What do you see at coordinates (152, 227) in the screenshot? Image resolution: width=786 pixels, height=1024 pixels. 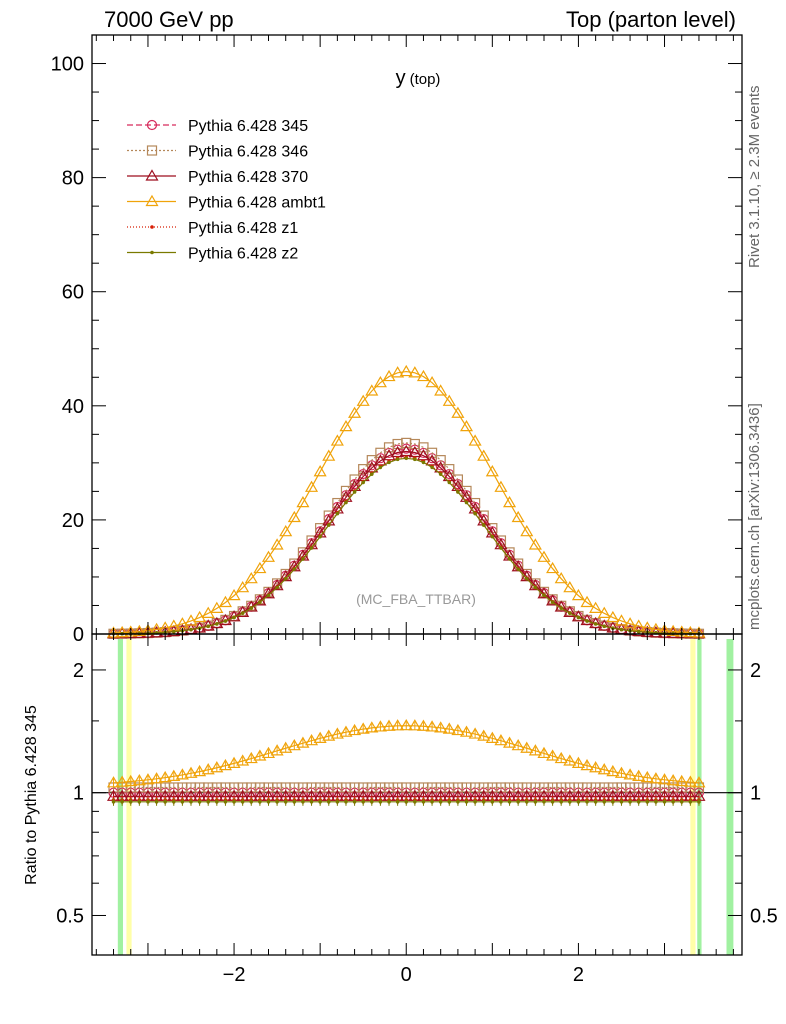 I see `legend-marker` at bounding box center [152, 227].